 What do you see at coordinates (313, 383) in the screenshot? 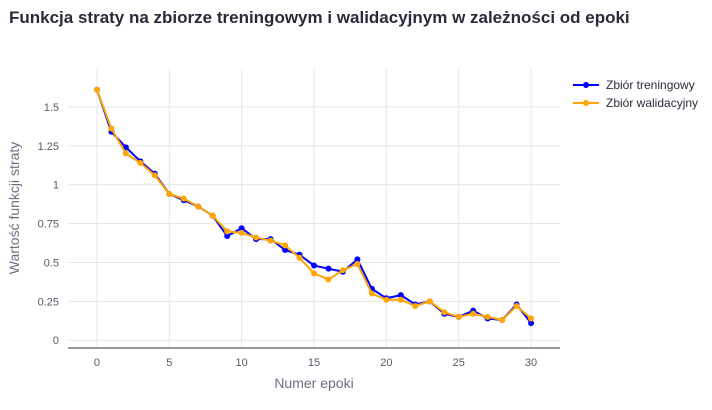
I see `x-axis-label: Numer epoki` at bounding box center [313, 383].